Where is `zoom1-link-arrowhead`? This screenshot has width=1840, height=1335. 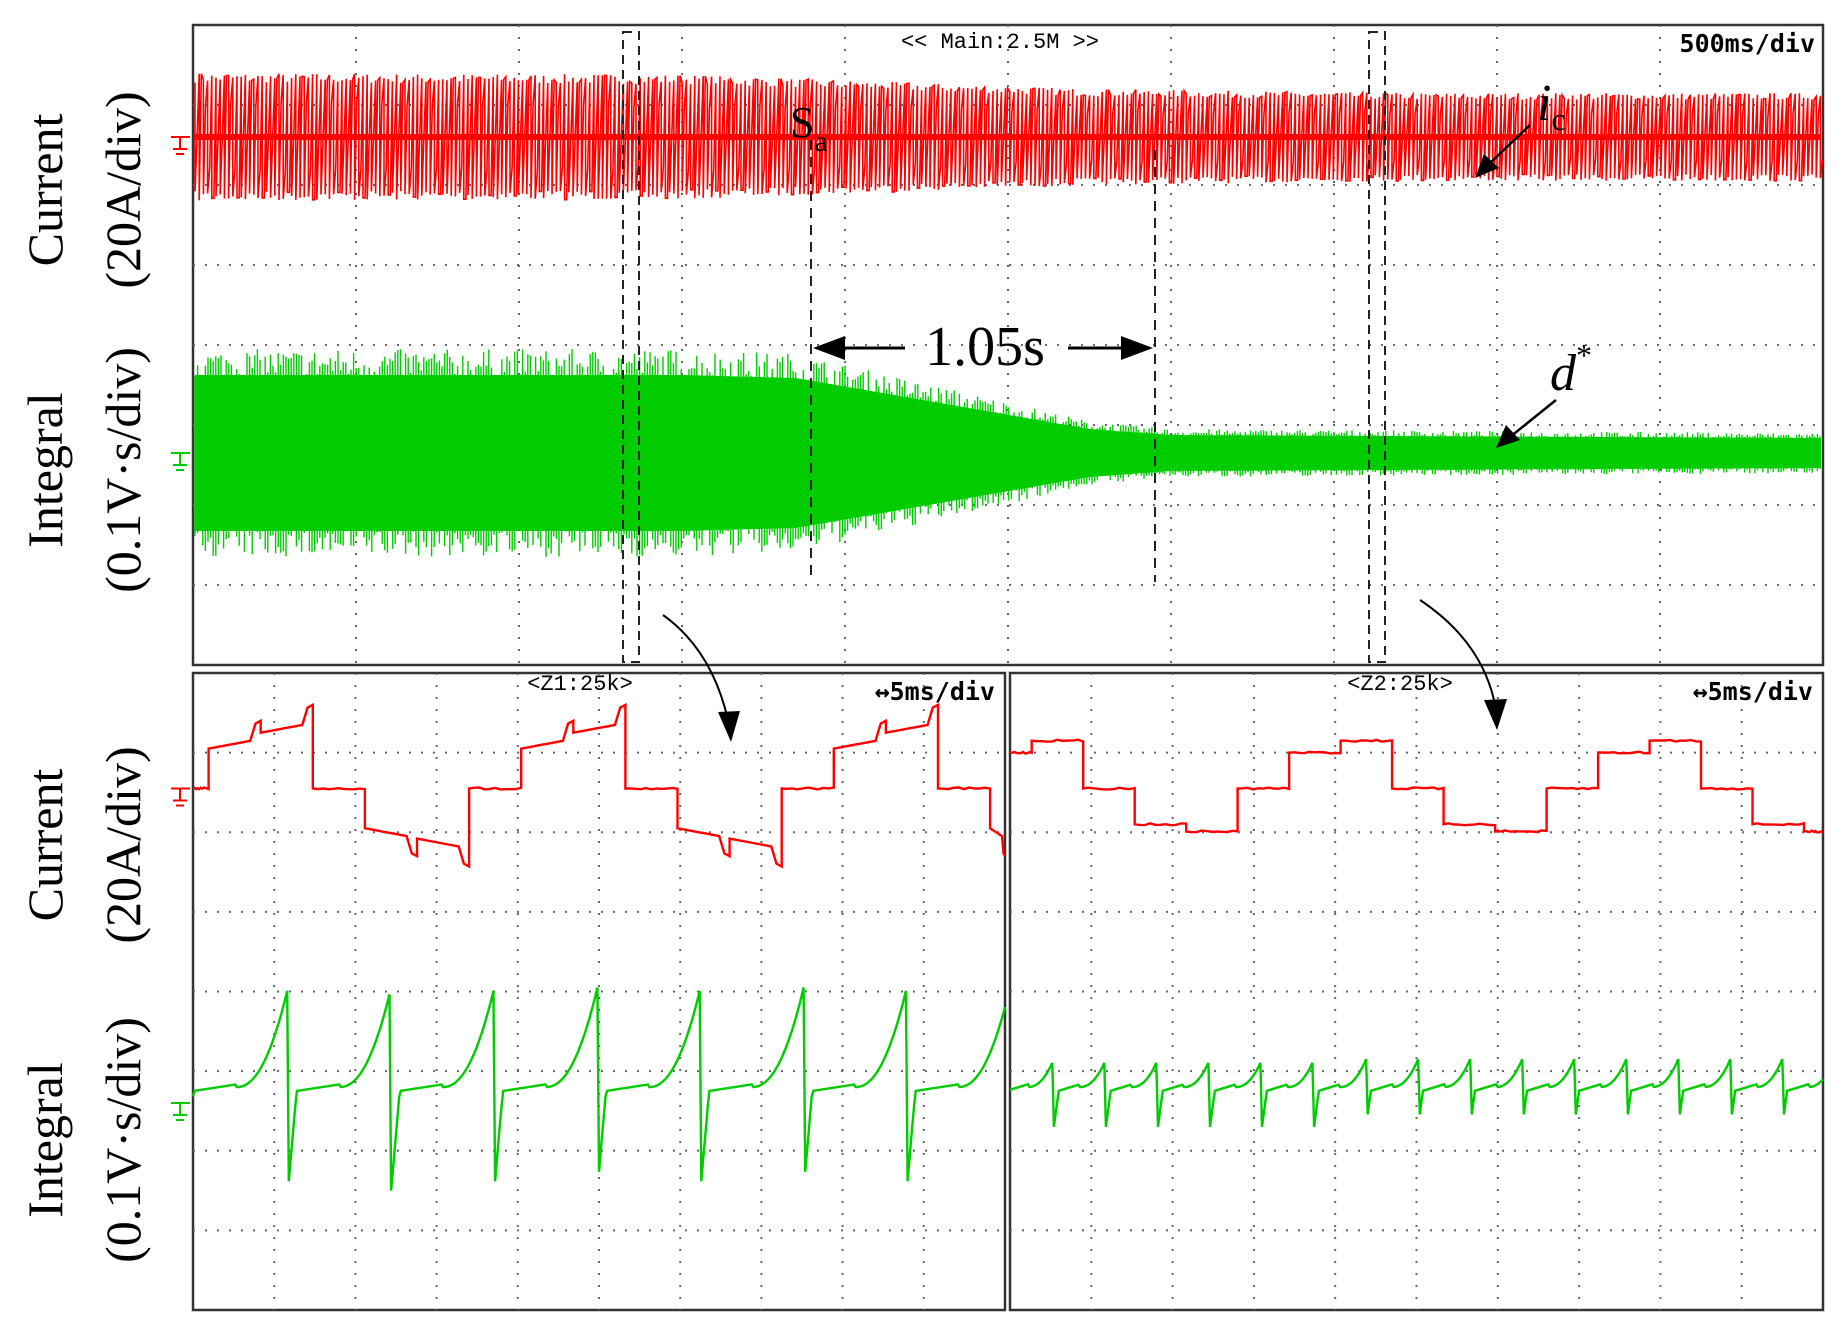
zoom1-link-arrowhead is located at coordinates (729, 726).